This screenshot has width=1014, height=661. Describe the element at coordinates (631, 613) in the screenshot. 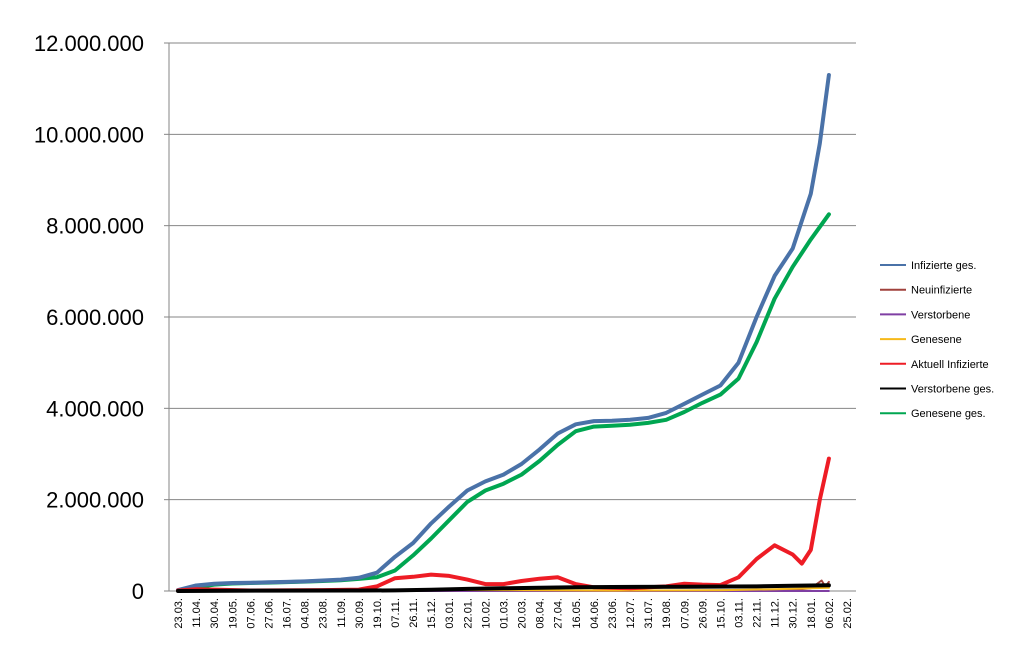

I see `x-tick-label: 12.07.` at that location.